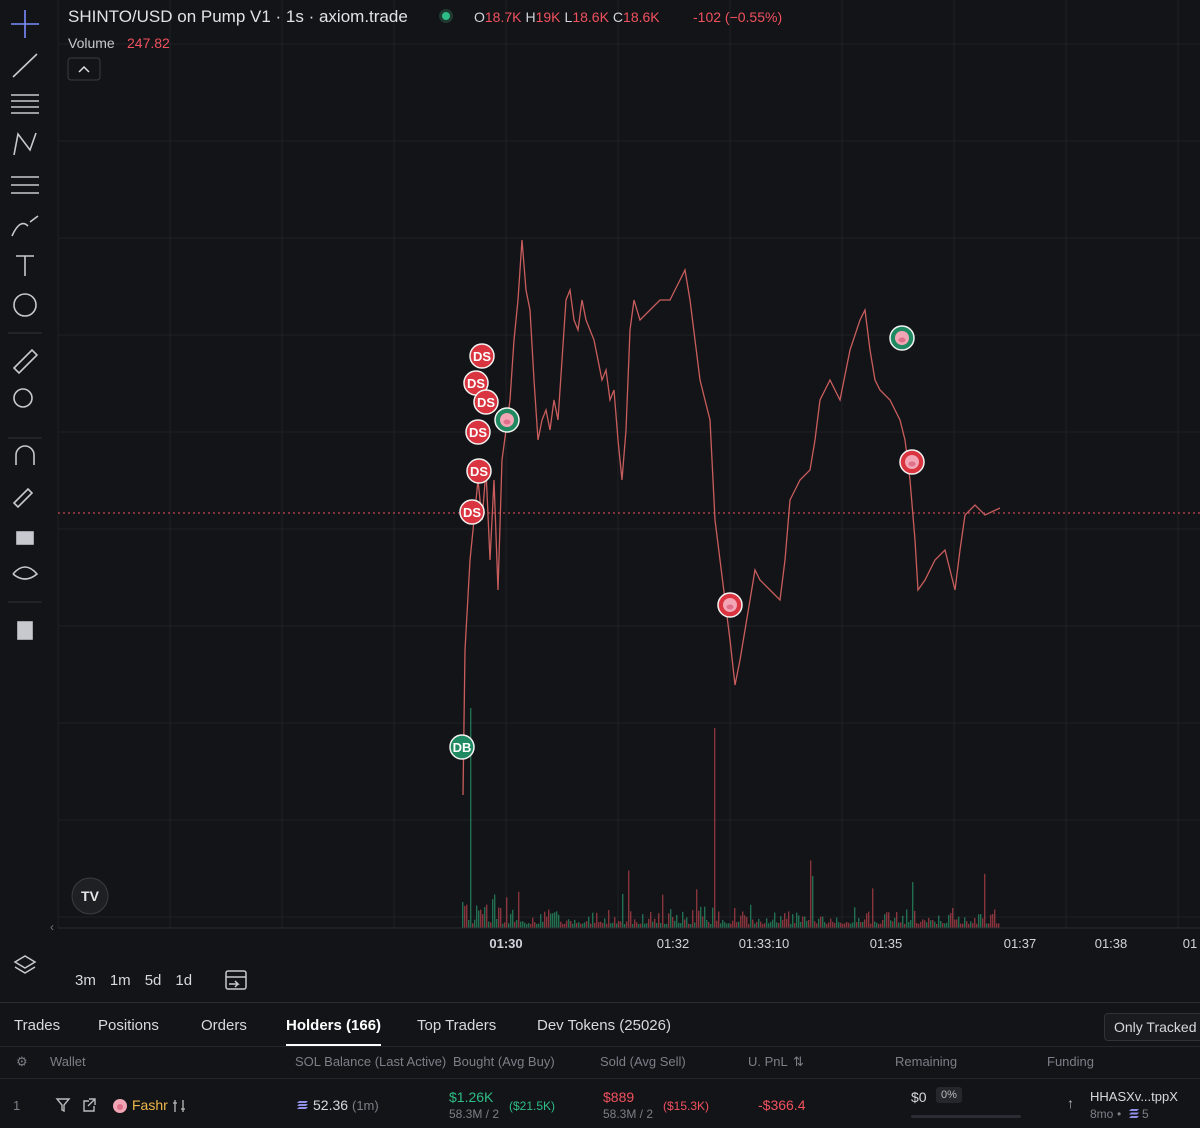 This screenshot has height=1128, width=1200. I want to click on tab: Positions, so click(128, 1025).